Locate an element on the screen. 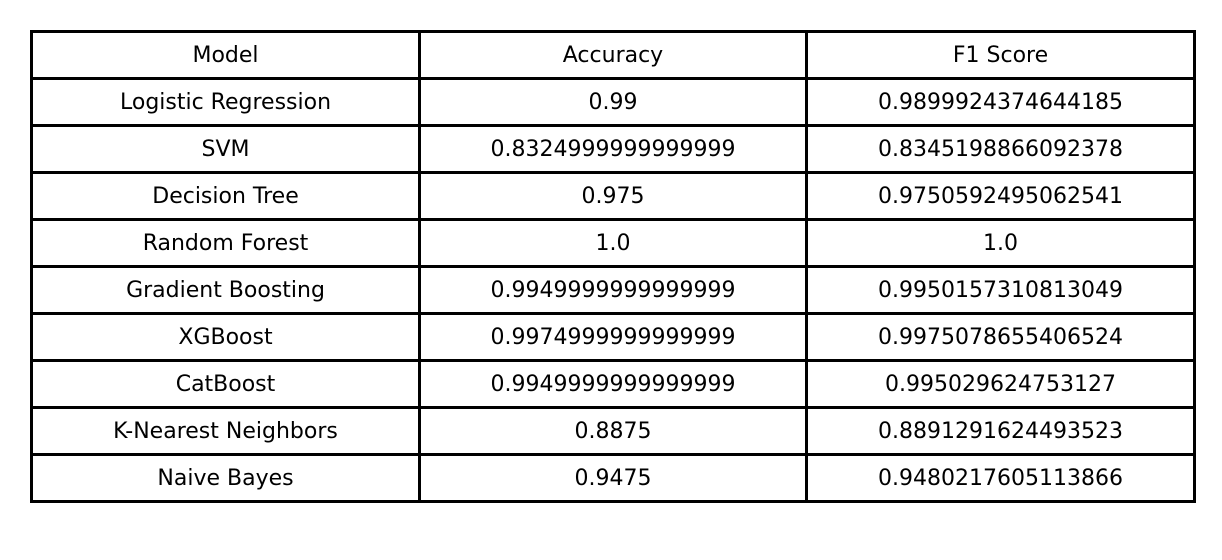  accuracy-cell: 0.9974999999999999 is located at coordinates (613, 337).